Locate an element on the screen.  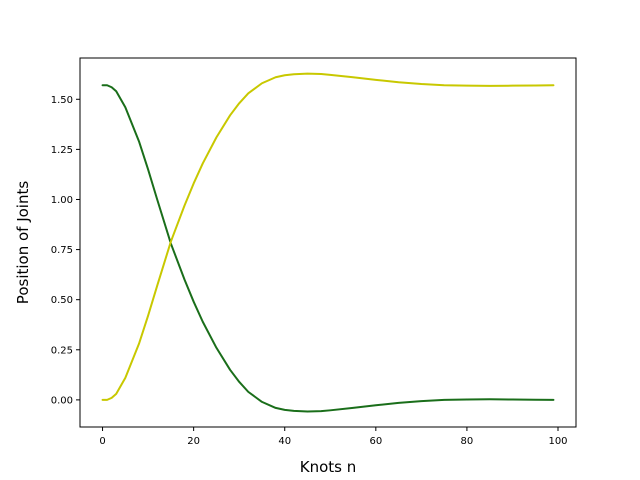
x-tick-label: 80 is located at coordinates (467, 441).